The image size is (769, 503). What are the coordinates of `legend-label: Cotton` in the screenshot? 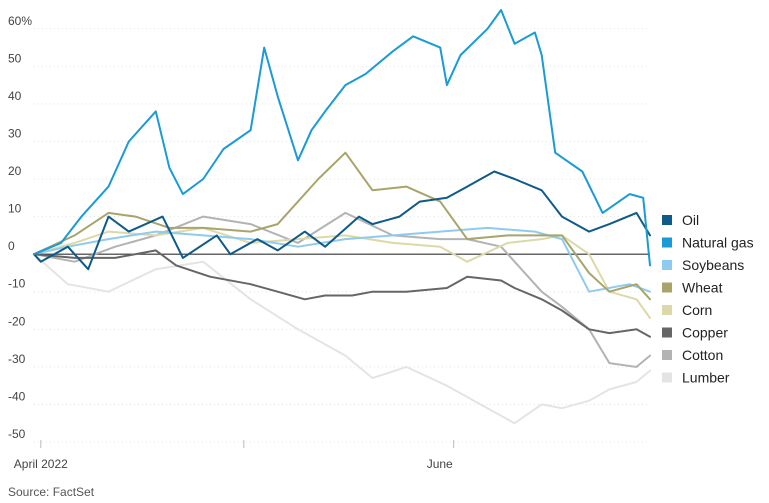 It's located at (702, 355).